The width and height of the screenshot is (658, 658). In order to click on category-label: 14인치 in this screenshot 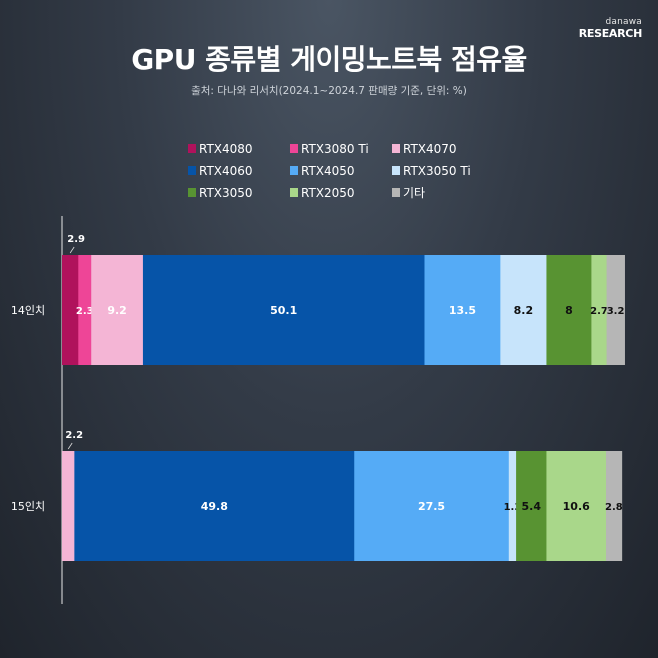, I will do `click(28, 310)`.